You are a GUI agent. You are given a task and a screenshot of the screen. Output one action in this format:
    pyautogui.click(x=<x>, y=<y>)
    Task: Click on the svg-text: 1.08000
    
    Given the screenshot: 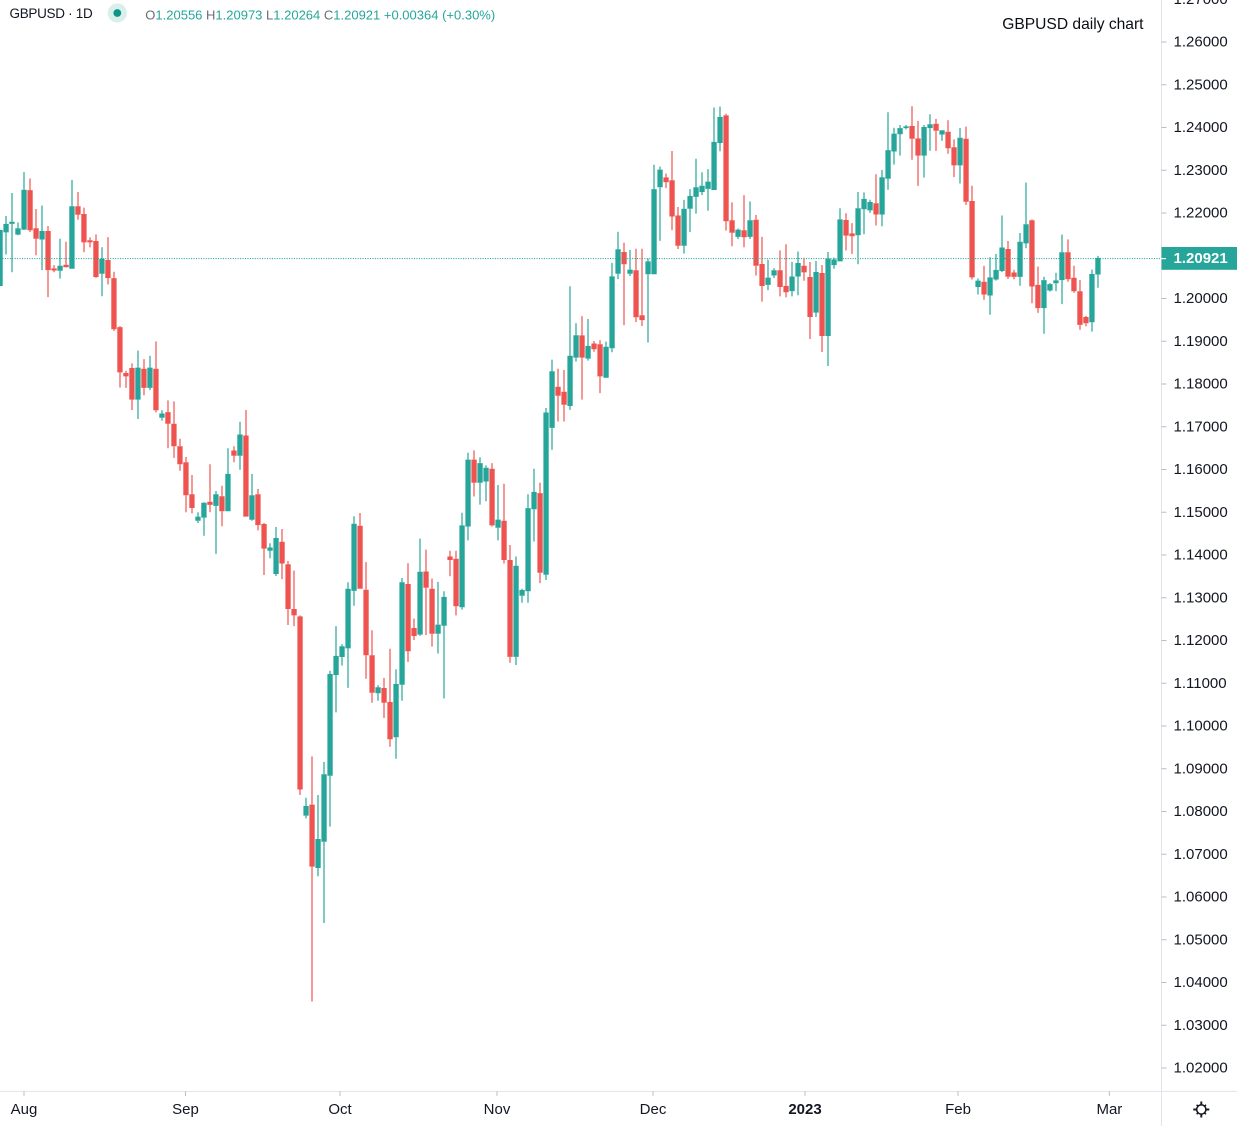 What is the action you would take?
    pyautogui.click(x=1201, y=811)
    